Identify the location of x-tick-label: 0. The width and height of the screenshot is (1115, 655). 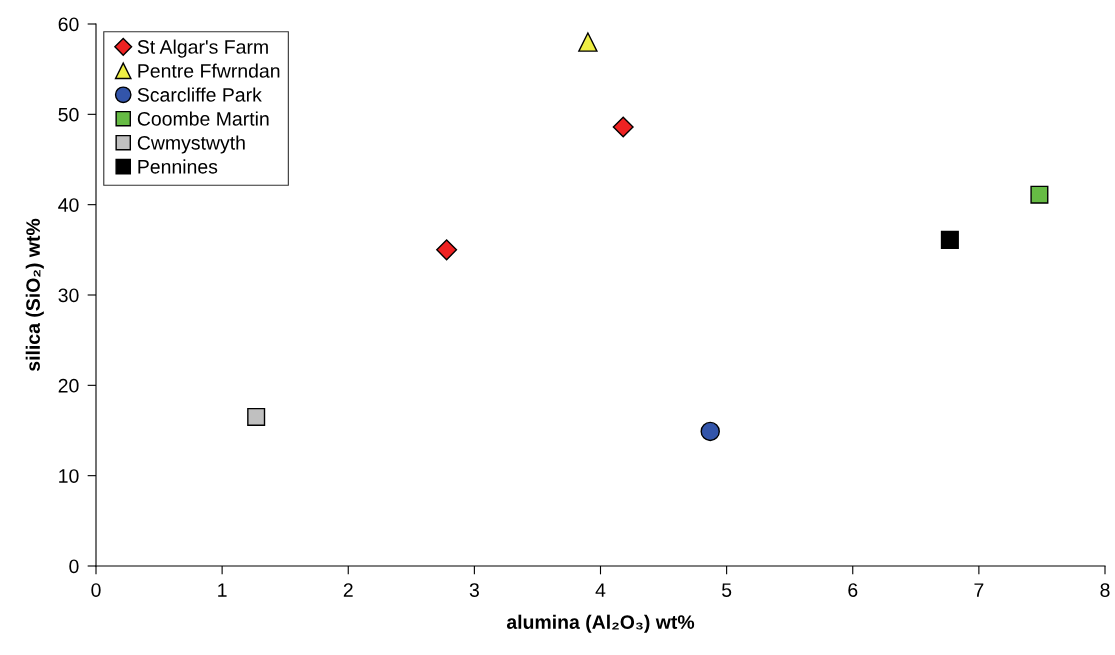
(96, 590).